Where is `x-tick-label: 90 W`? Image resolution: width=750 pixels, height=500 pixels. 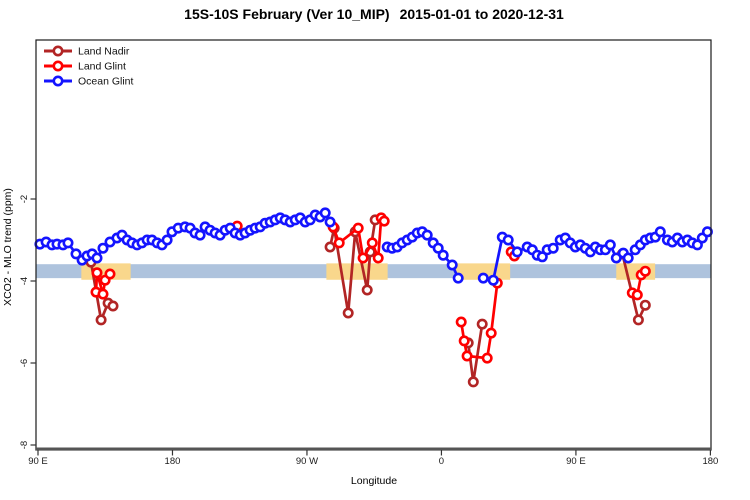
x-tick-label: 90 W is located at coordinates (307, 461).